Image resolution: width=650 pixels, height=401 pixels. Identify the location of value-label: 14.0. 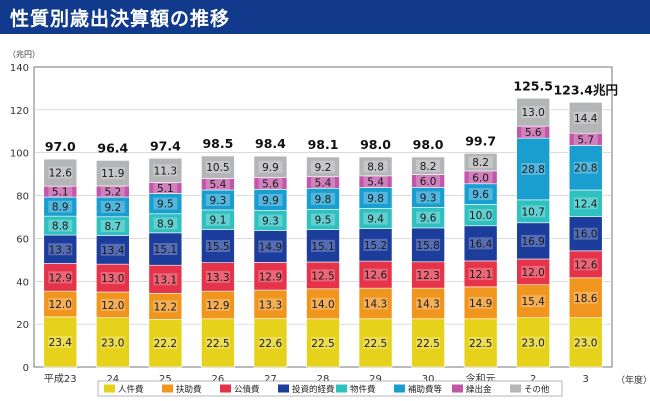
(322, 305).